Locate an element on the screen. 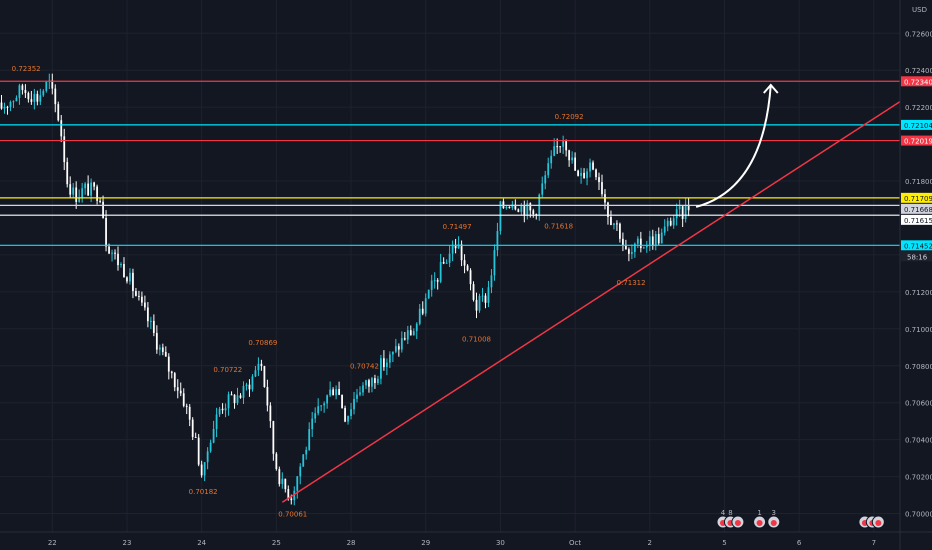 This screenshot has height=550, width=932. projection-arrow-curve is located at coordinates (733, 146).